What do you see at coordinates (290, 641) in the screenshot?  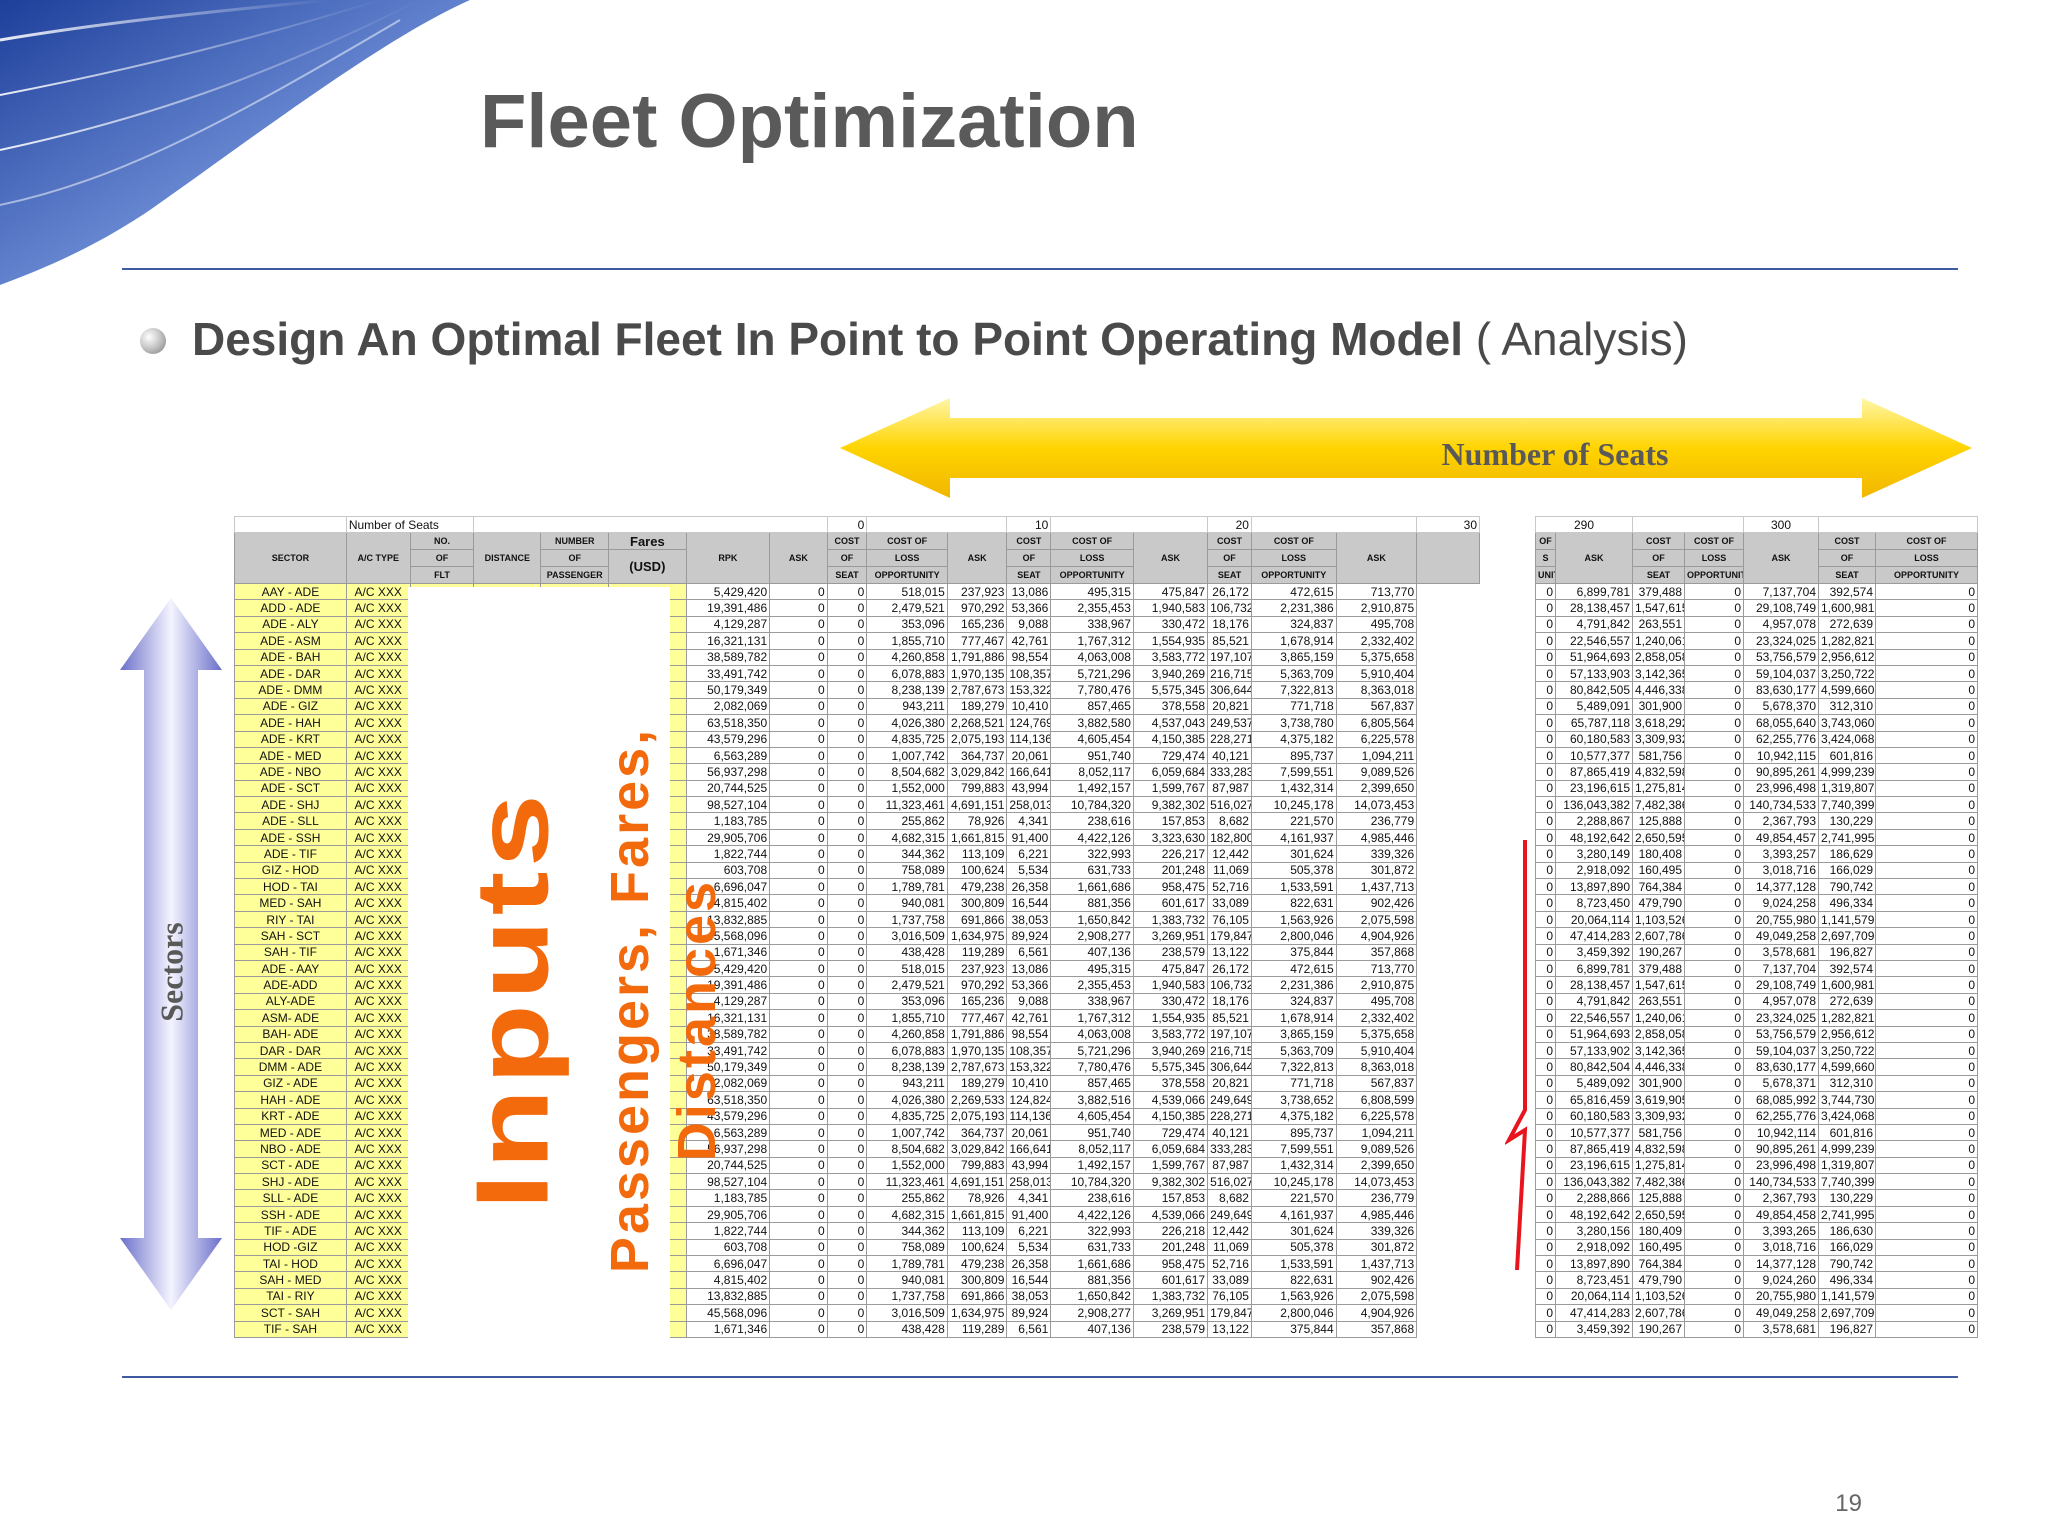 I see `sector-cell: ADE - ASM` at bounding box center [290, 641].